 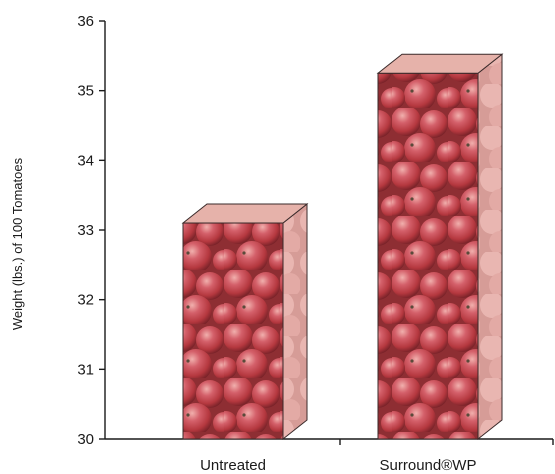 What do you see at coordinates (85, 230) in the screenshot?
I see `y-tick-label: 33` at bounding box center [85, 230].